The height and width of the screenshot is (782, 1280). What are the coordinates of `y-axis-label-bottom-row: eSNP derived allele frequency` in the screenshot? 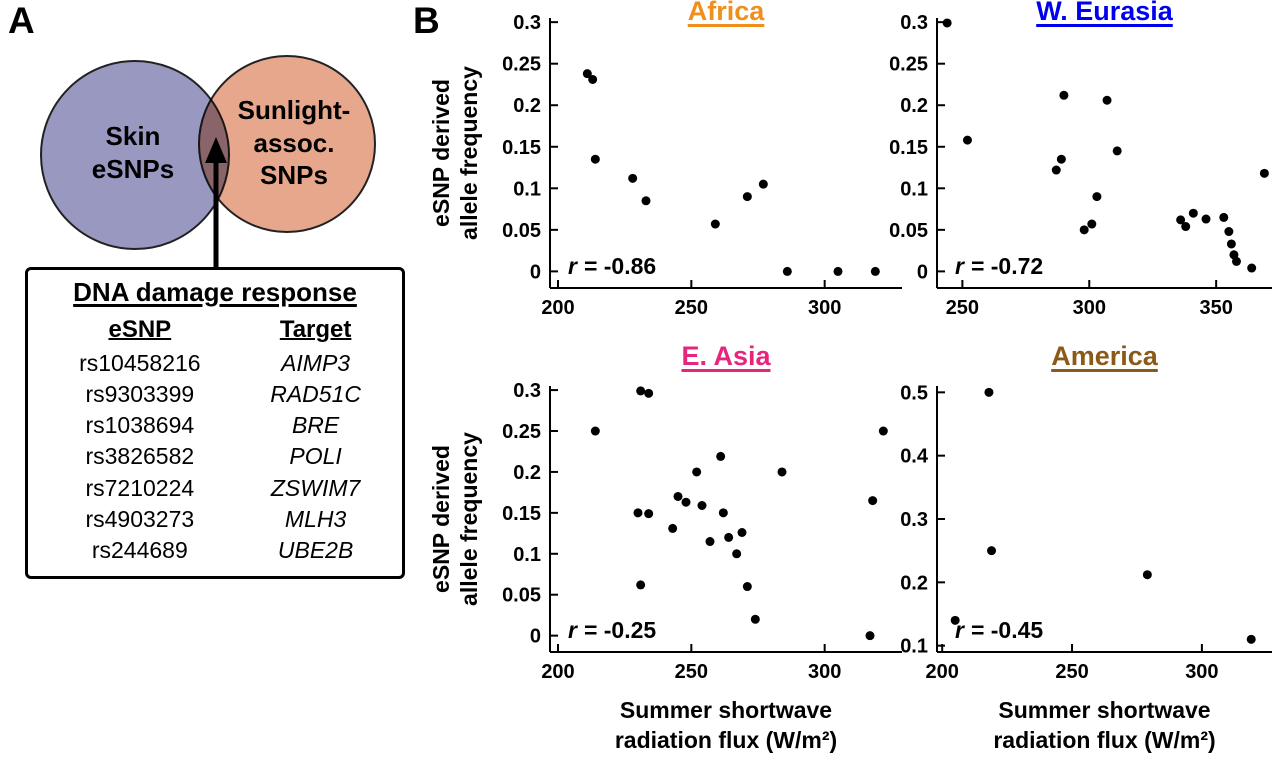 It's located at (455, 519).